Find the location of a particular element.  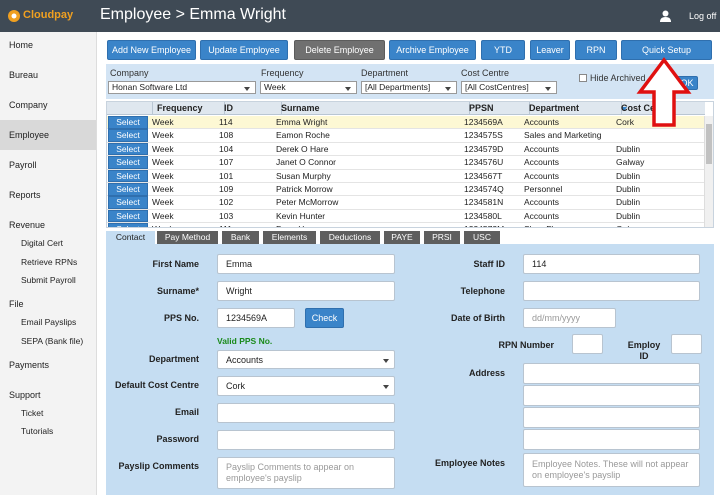

field-label: RPN Number is located at coordinates (526, 345).